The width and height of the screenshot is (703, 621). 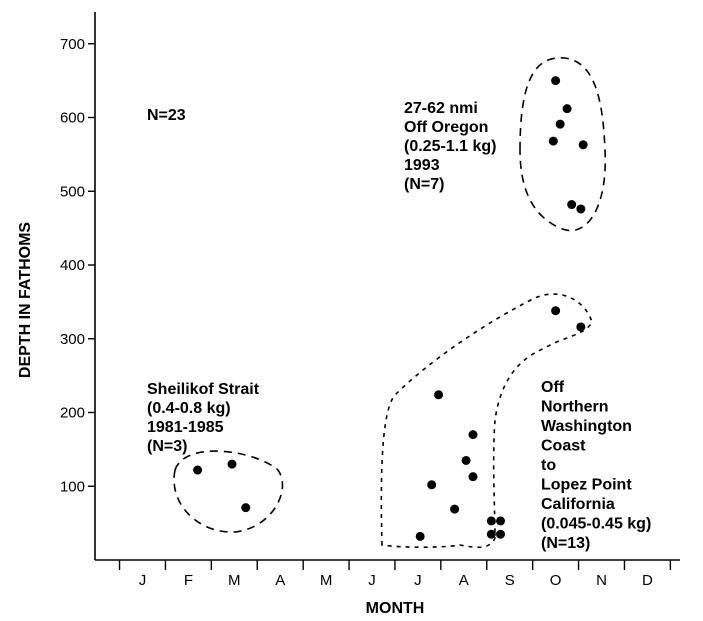 What do you see at coordinates (556, 580) in the screenshot?
I see `x-tick-label: O` at bounding box center [556, 580].